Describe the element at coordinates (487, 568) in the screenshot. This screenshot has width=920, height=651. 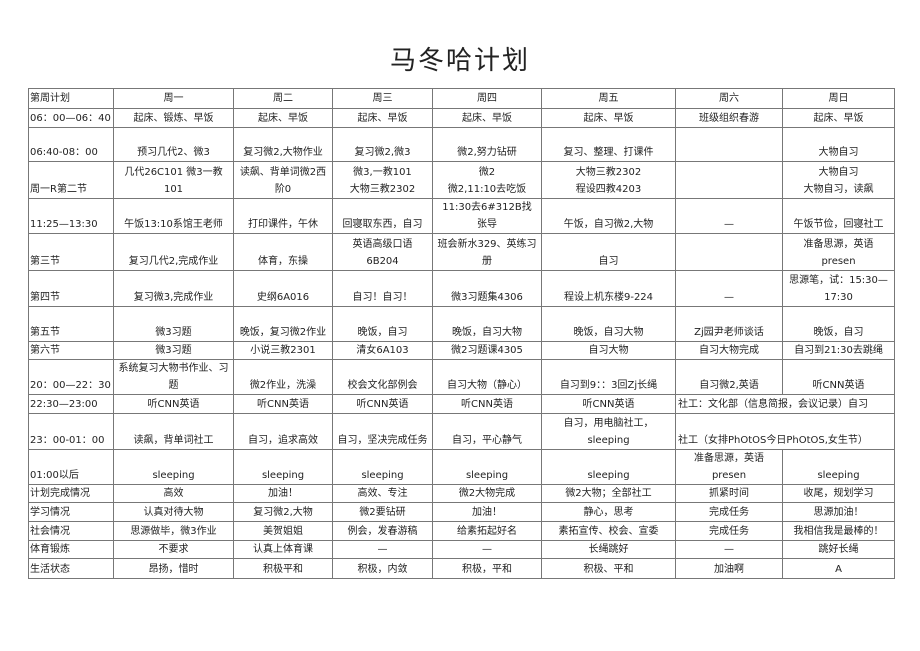
I see `table-cell: 积极，平和` at that location.